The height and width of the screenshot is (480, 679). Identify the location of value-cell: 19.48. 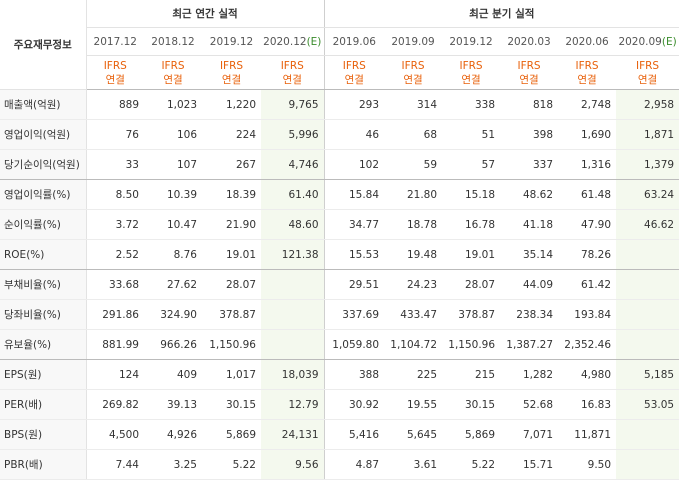
(413, 254).